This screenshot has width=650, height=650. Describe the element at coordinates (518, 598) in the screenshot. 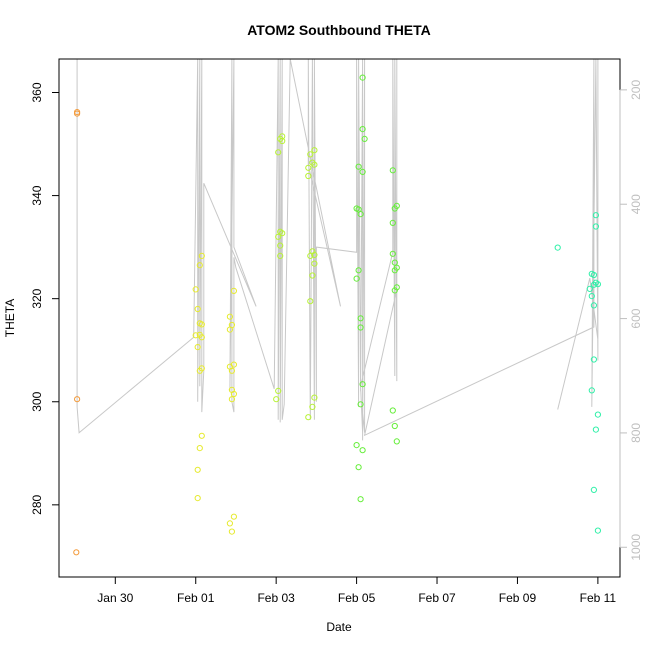

I see `x-tick-label: Feb 09` at that location.